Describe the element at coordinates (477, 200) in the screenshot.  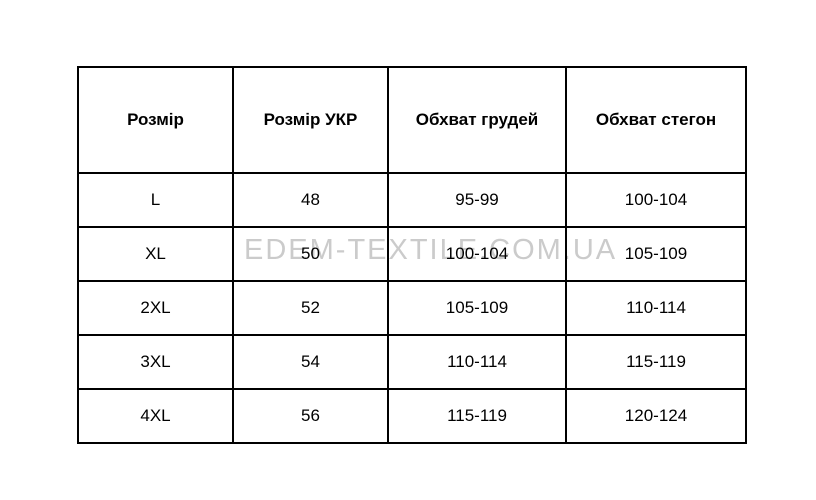
I see `cell-chest: 95-99` at that location.